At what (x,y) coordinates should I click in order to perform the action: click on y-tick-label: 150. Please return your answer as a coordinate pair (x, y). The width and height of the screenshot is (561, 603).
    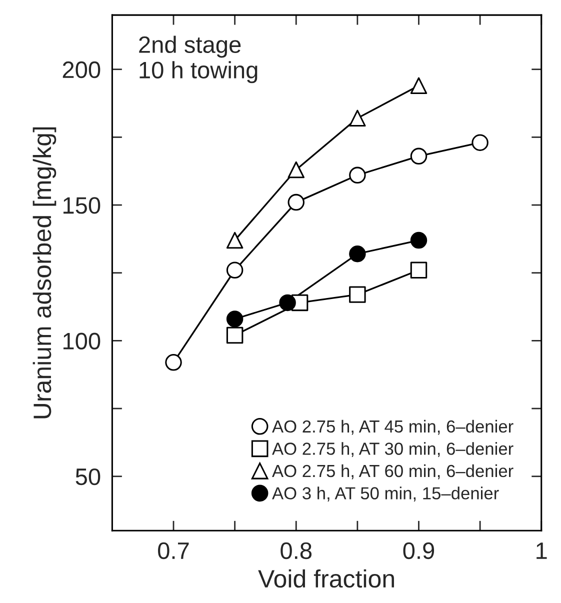
    Looking at the image, I should click on (82, 205).